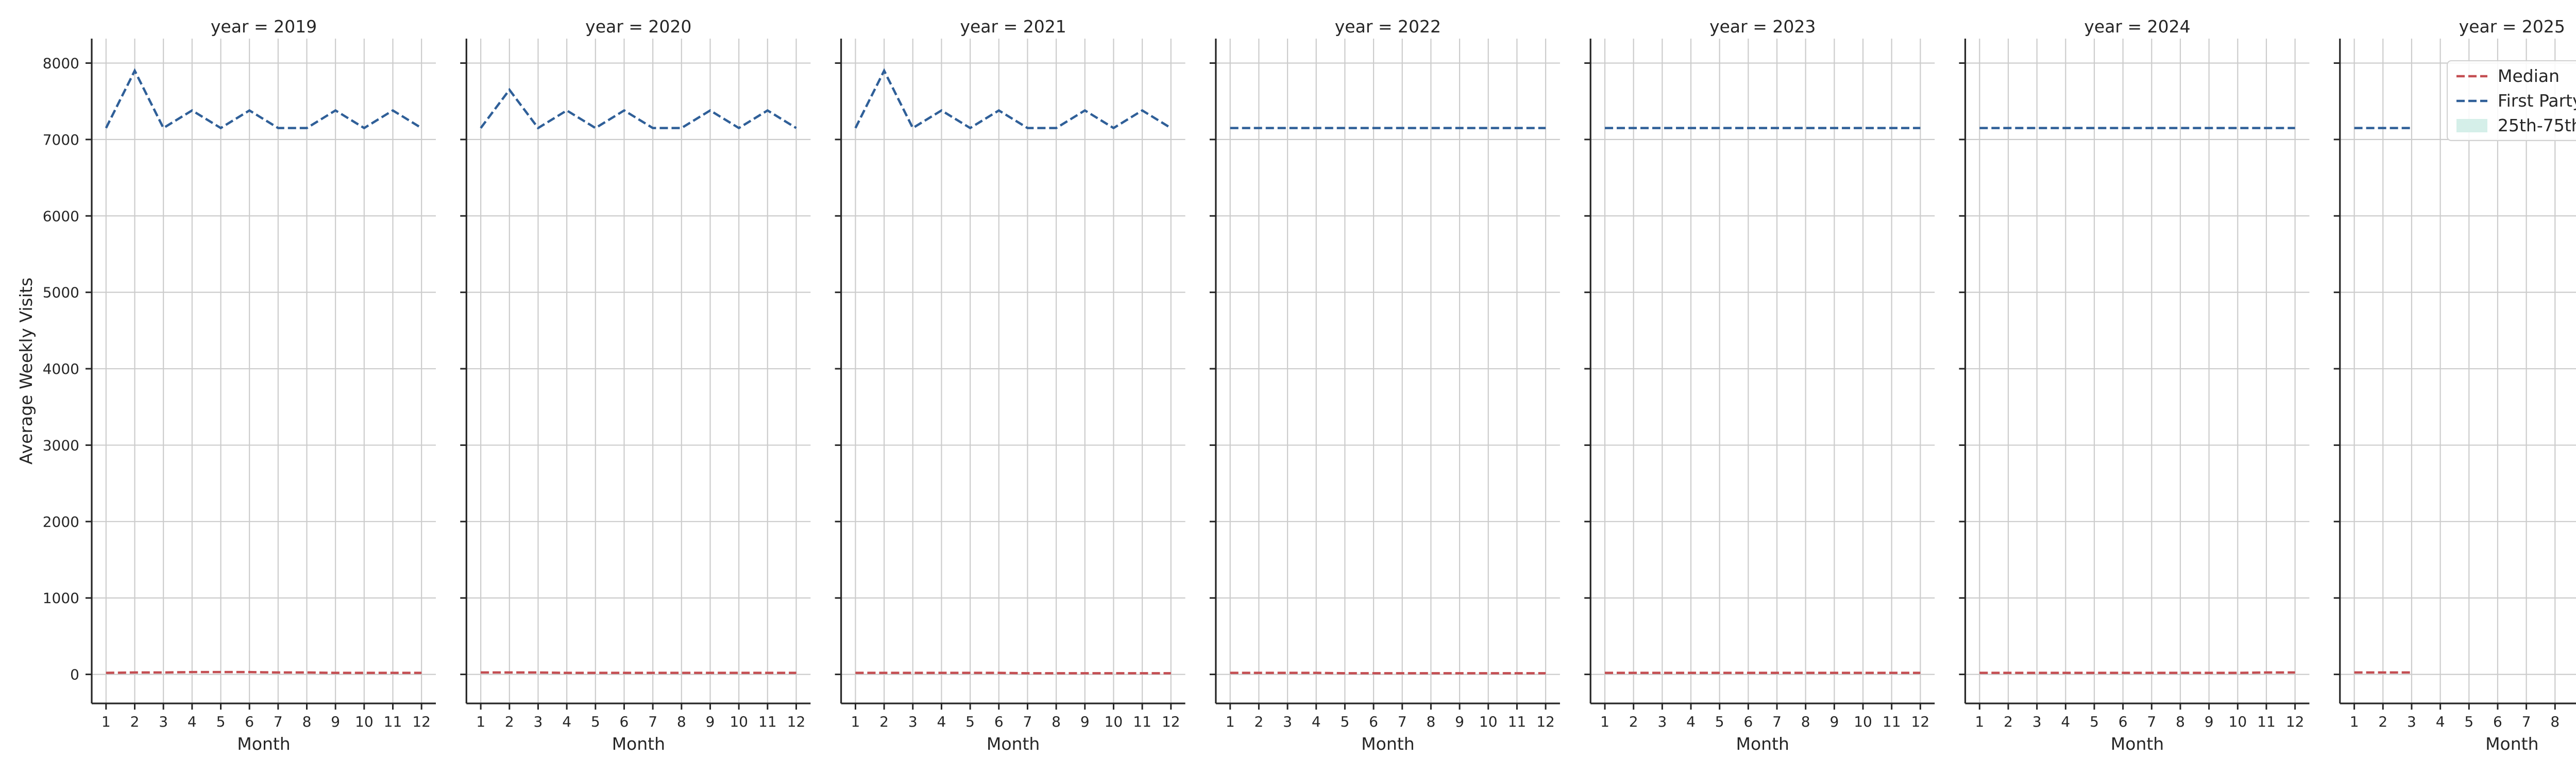 The width and height of the screenshot is (2576, 775). What do you see at coordinates (1388, 27) in the screenshot?
I see `facet-title: year = 2022` at bounding box center [1388, 27].